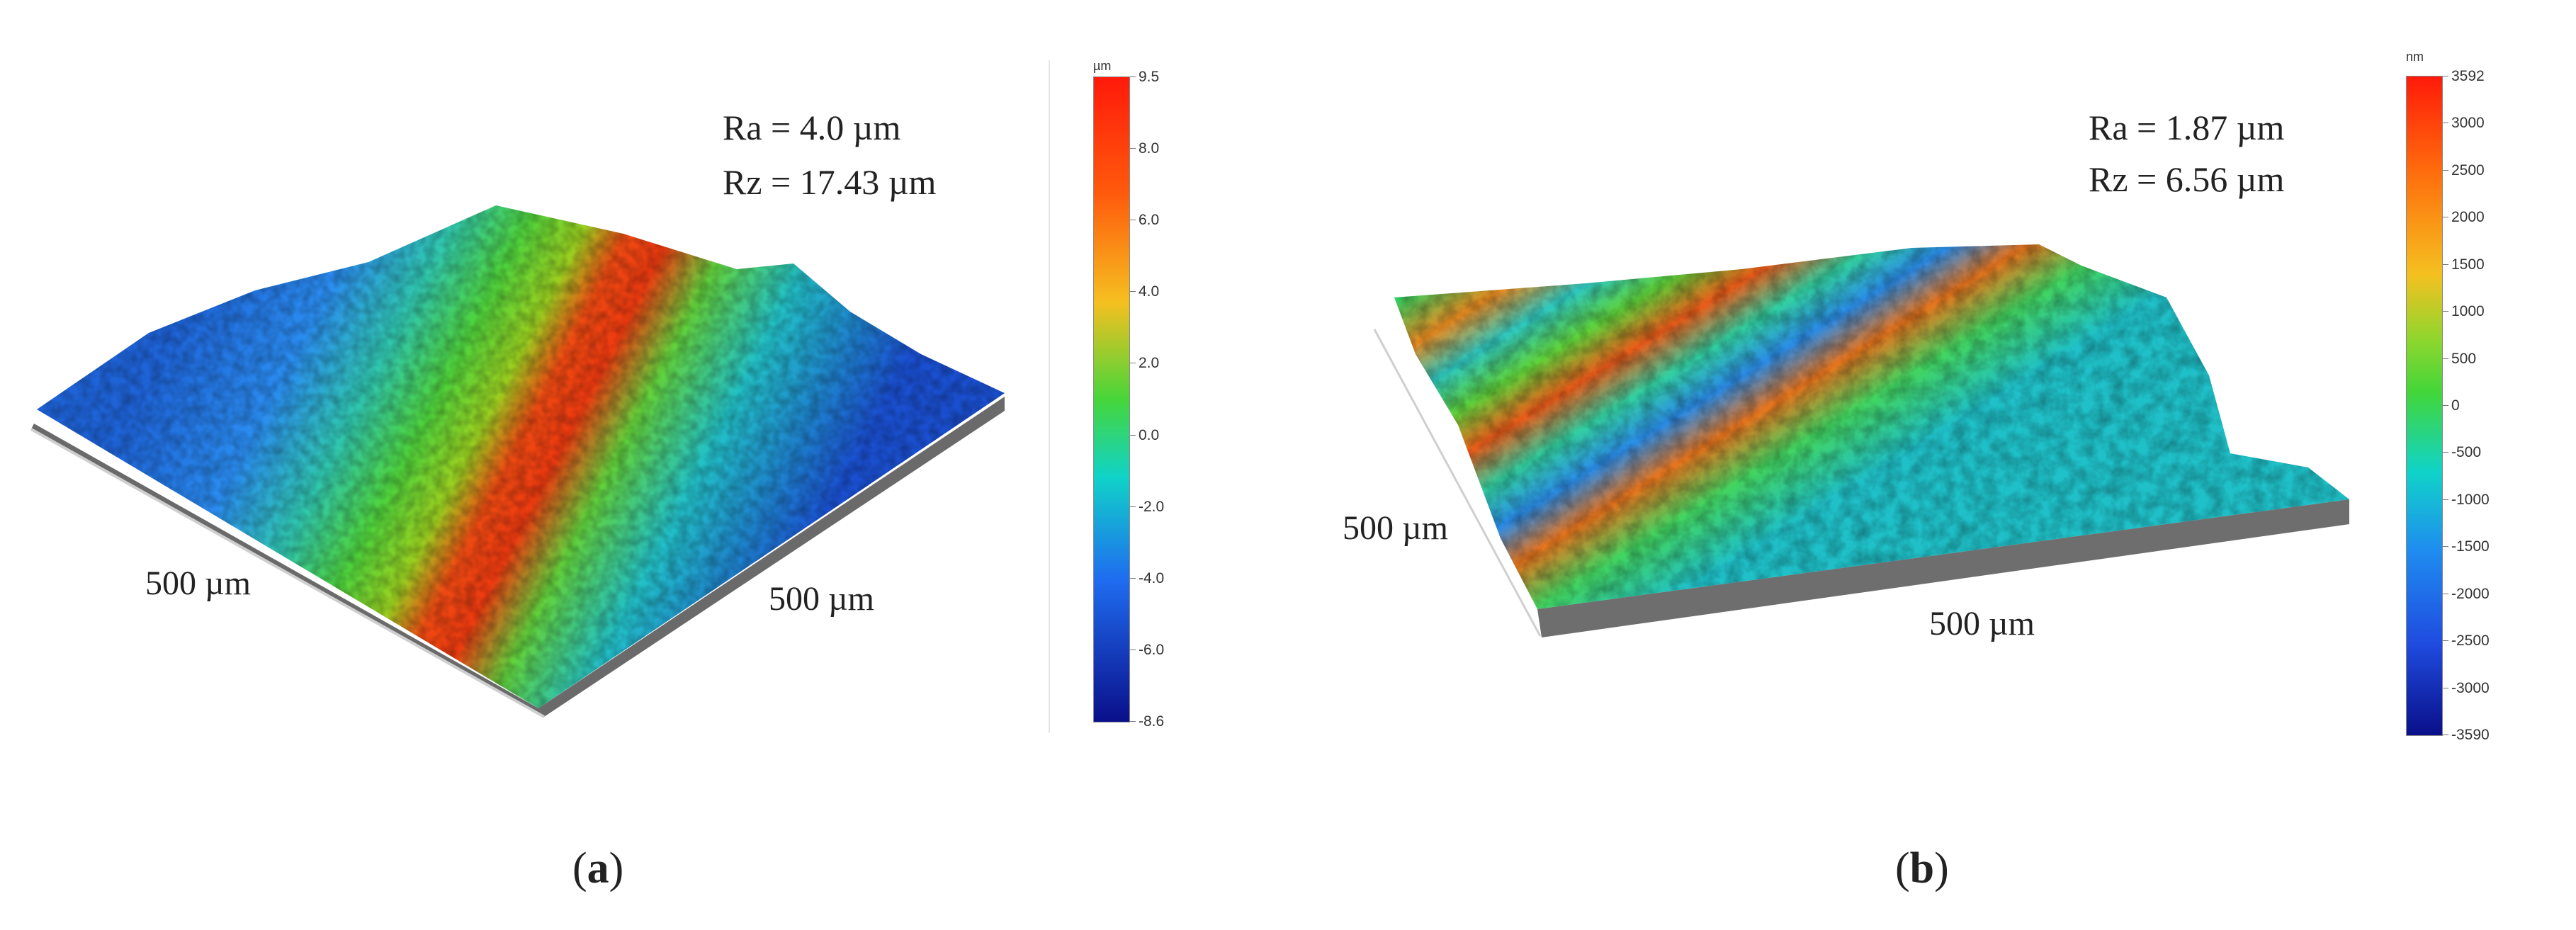  What do you see at coordinates (1152, 506) in the screenshot?
I see `colorbar-tick-label: -2.0` at bounding box center [1152, 506].